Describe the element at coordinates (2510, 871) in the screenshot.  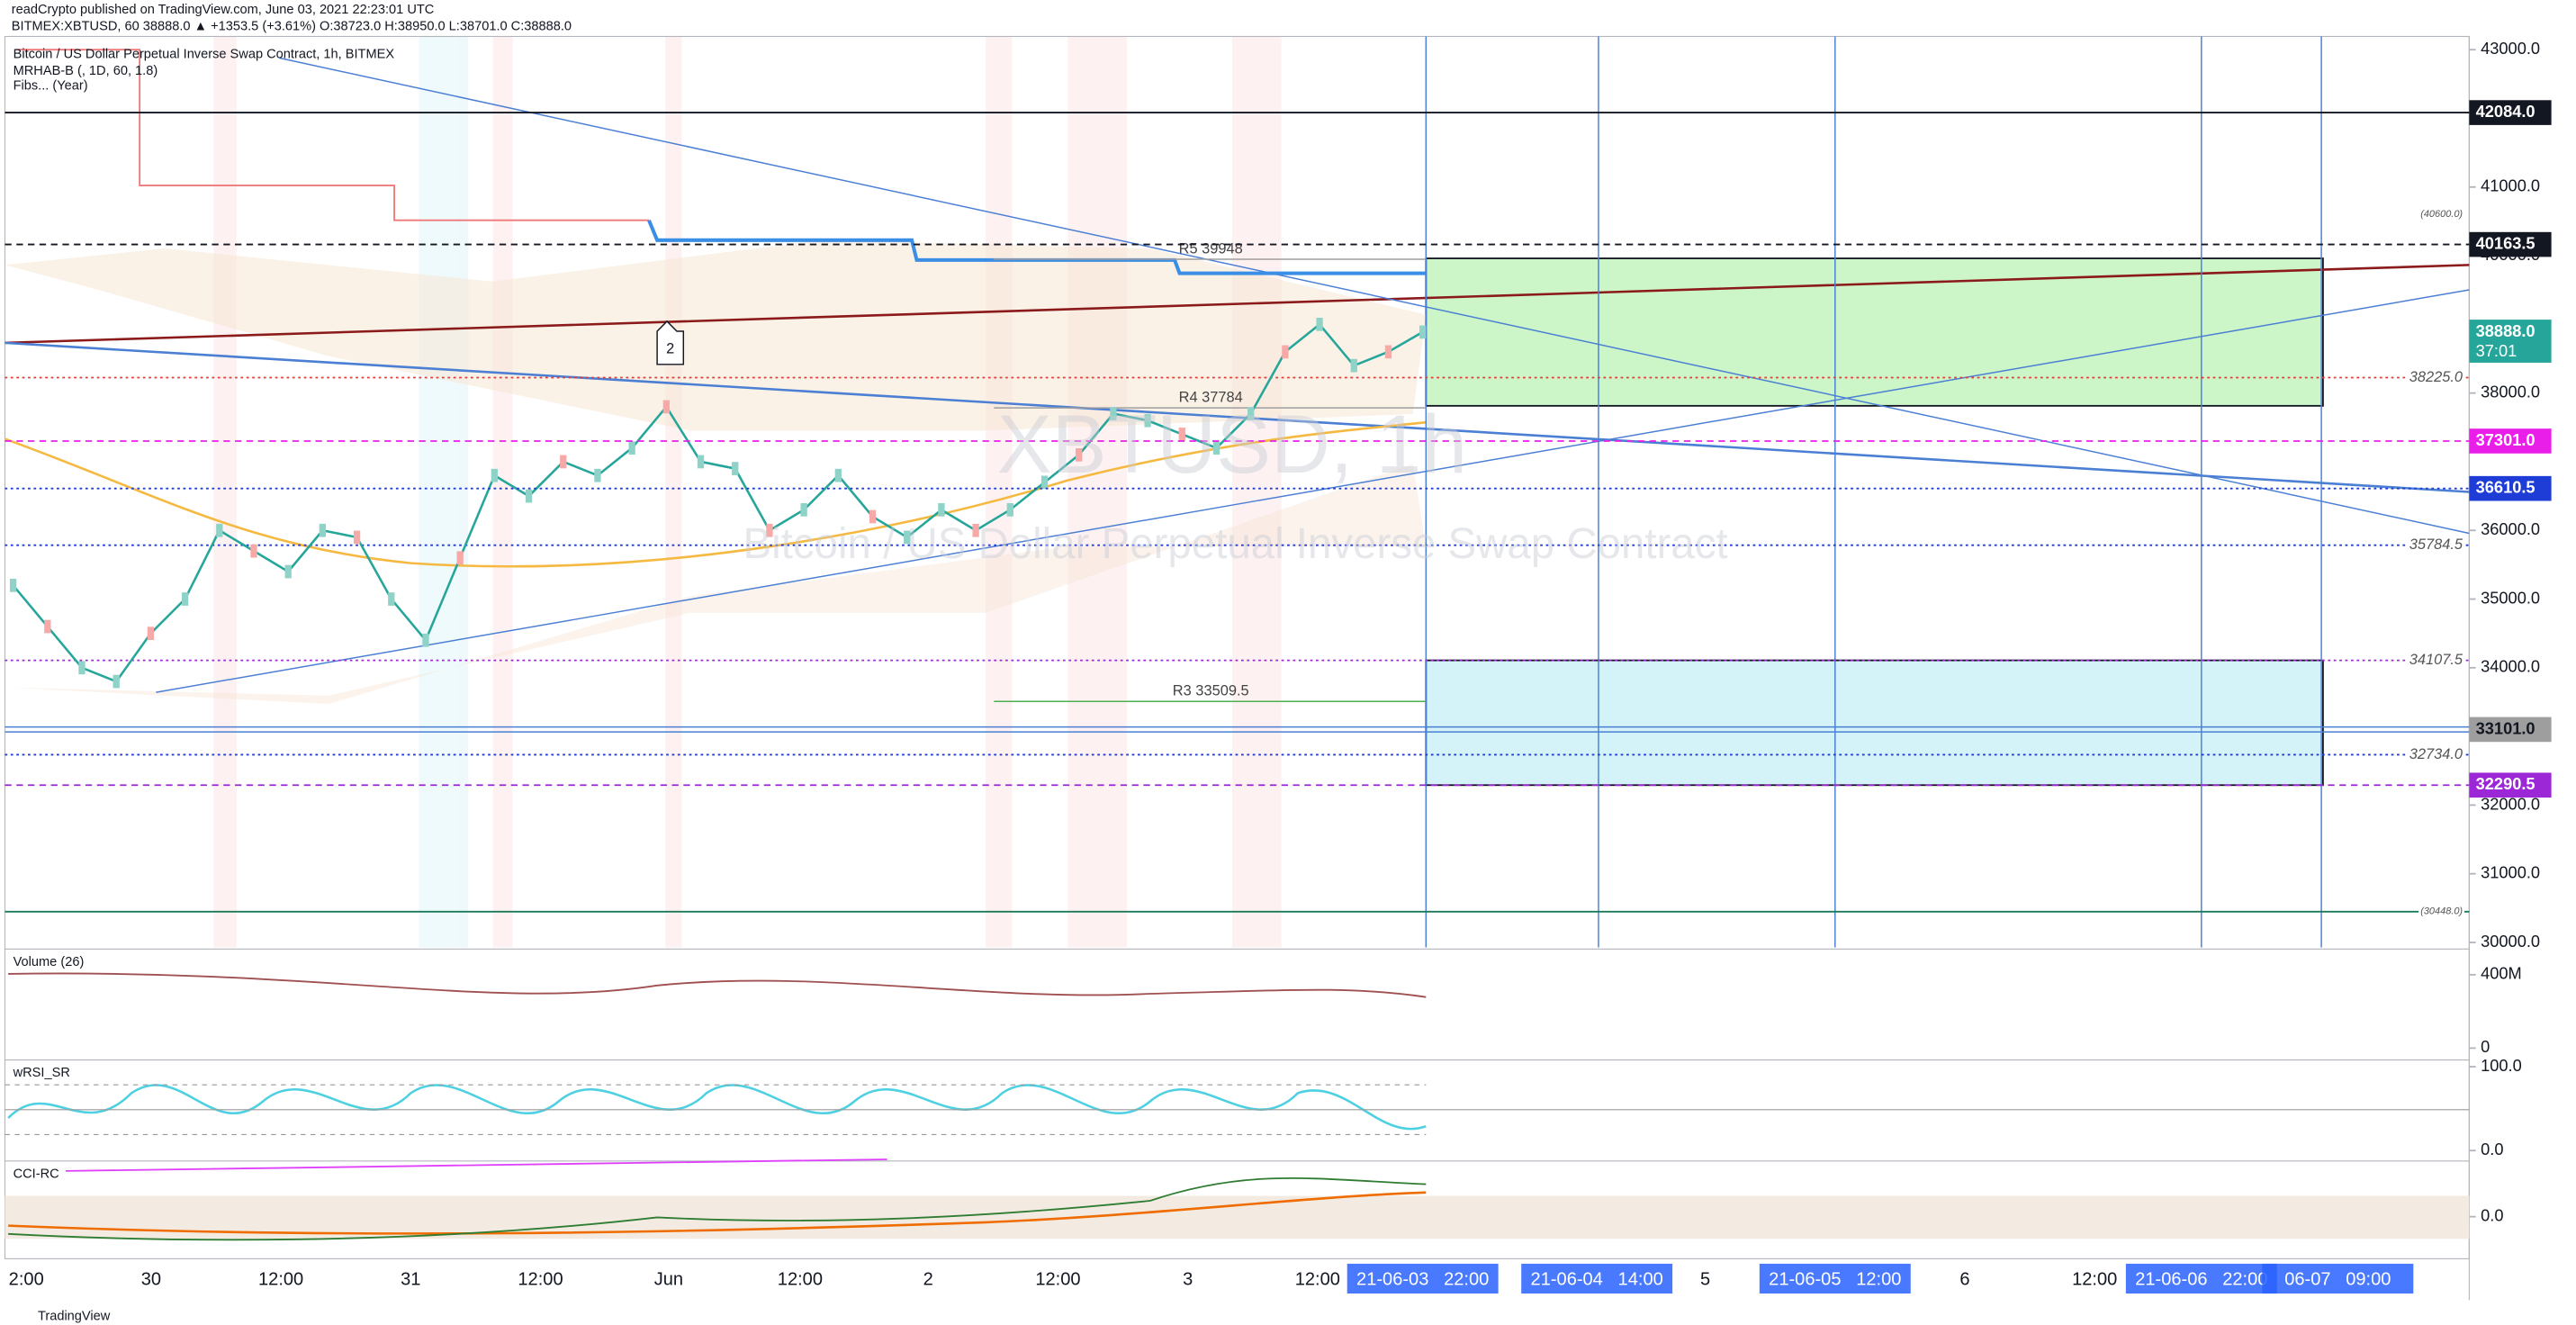
I see `y-tick-label: 31000.0` at that location.